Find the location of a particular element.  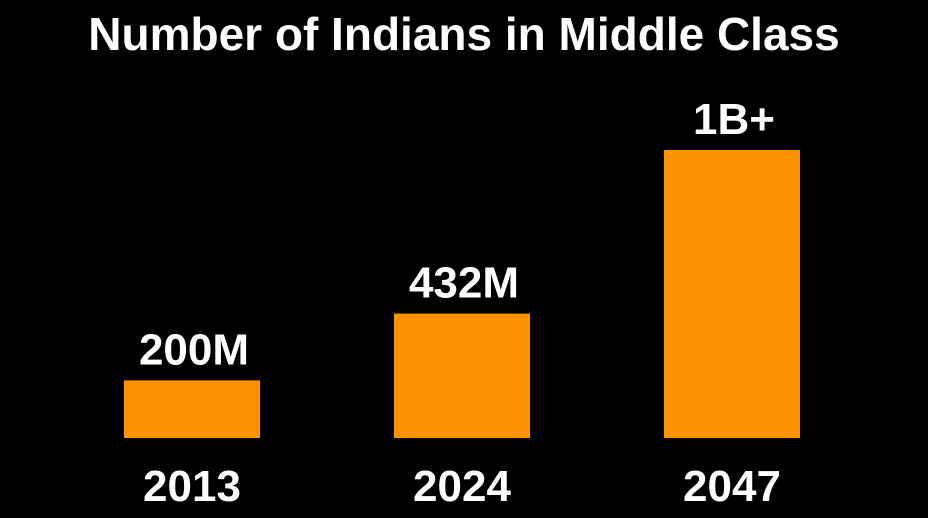

data-label-2024: 432M is located at coordinates (464, 283).